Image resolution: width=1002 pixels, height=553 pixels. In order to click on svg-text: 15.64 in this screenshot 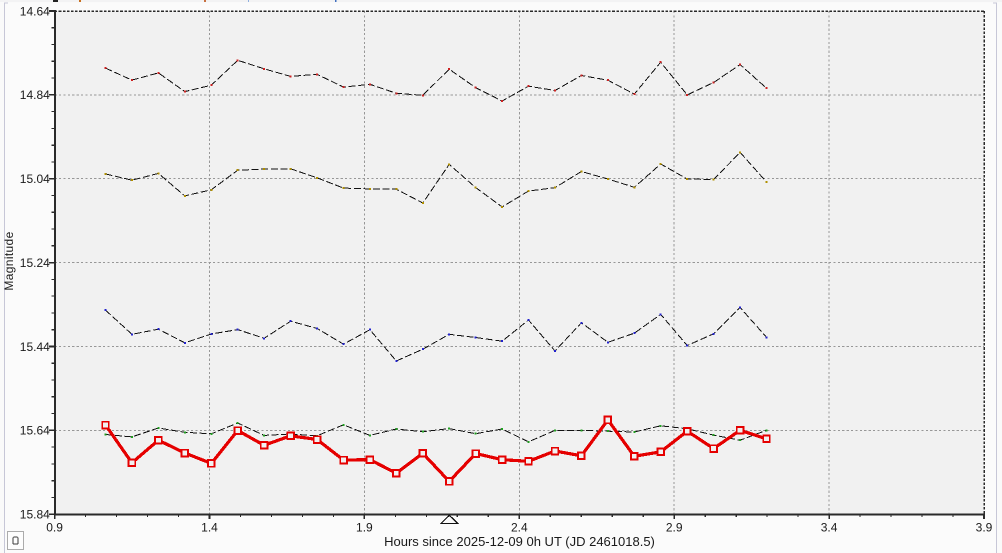, I will do `click(35, 431)`.